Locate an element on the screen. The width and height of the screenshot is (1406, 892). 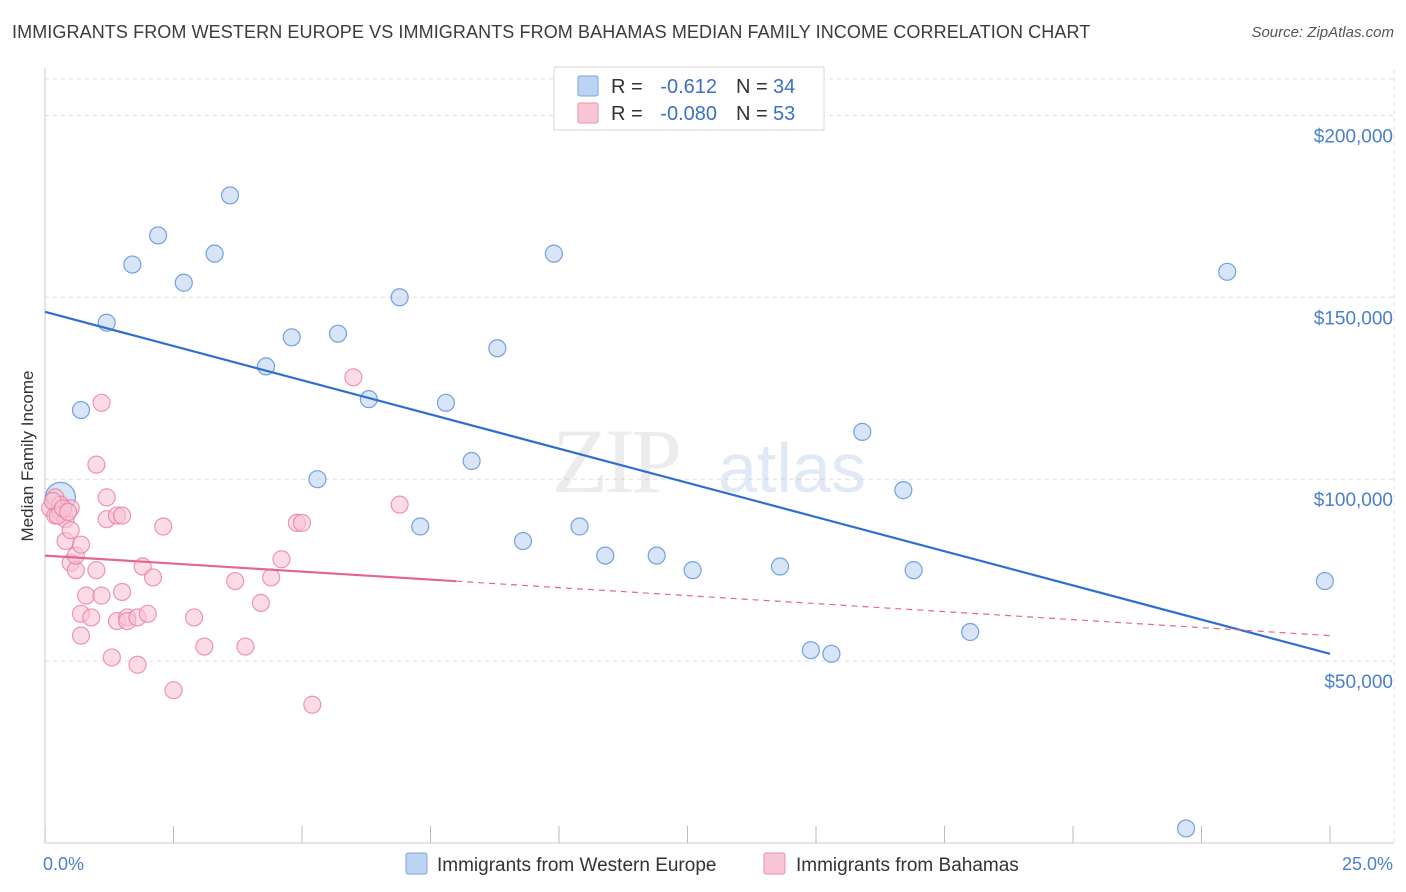
x-tick-labels: 0.0% 25.0% is located at coordinates (718, 864).